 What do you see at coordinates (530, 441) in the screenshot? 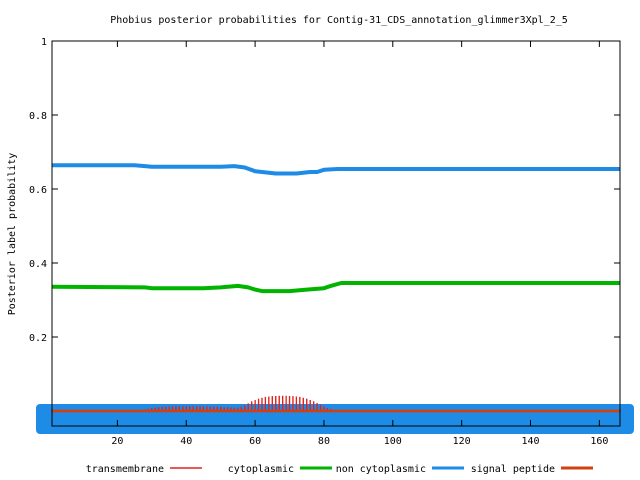
I see `x-tick-label: 140` at bounding box center [530, 441].